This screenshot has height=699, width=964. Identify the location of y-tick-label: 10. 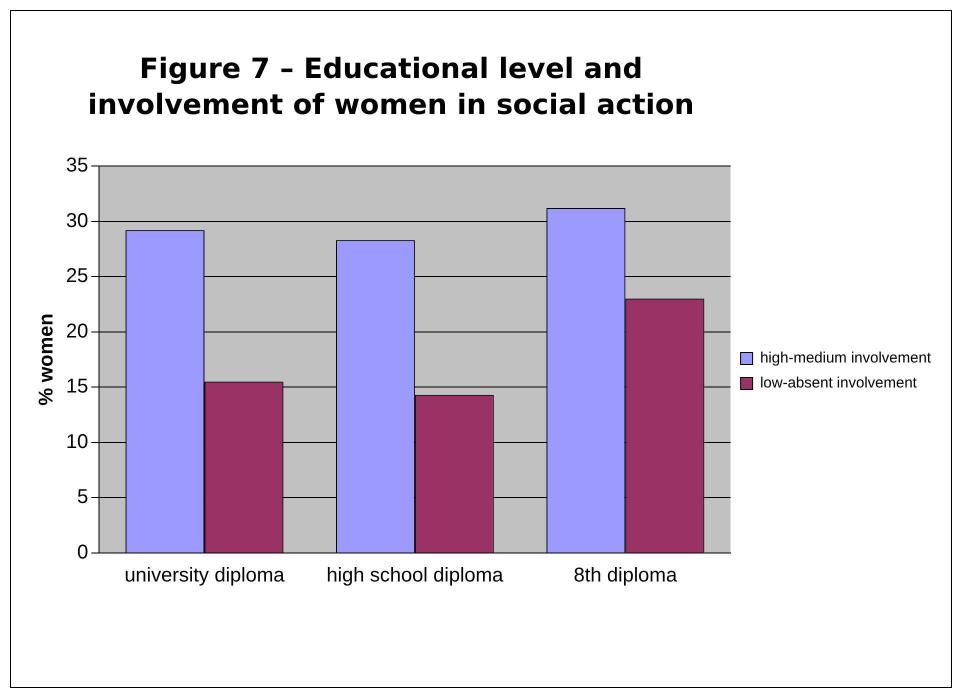
(77, 441).